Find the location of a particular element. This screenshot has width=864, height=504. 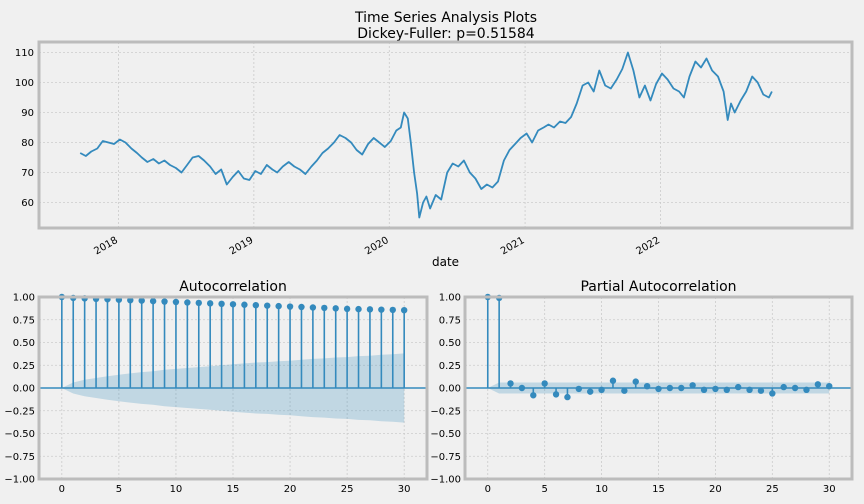

x-tick-label: 2019 is located at coordinates (242, 246).